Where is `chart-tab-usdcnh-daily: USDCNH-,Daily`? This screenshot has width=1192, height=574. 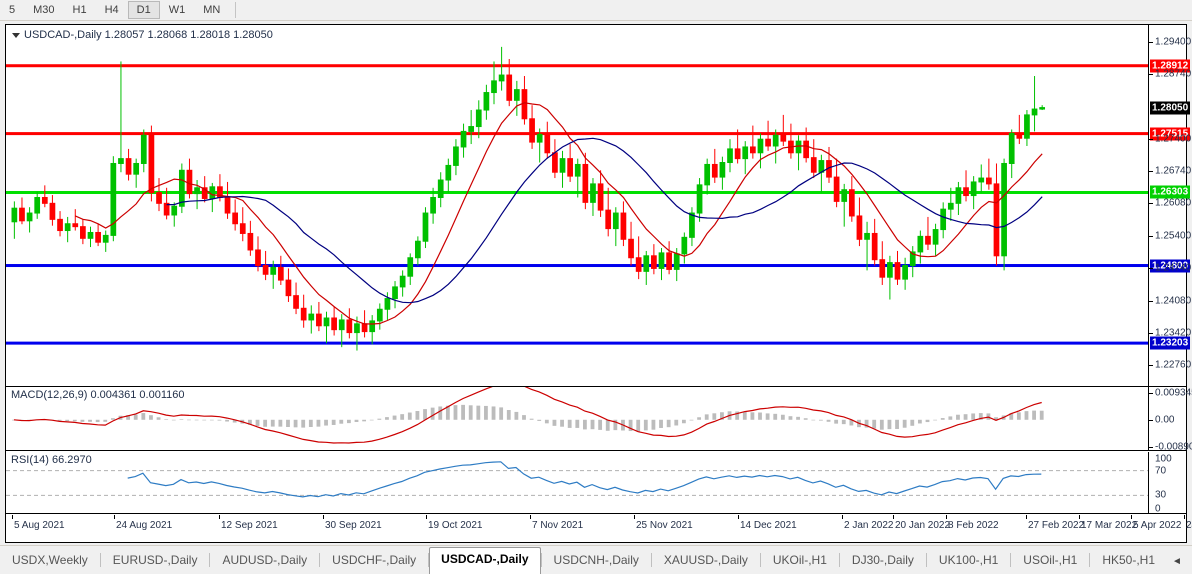 chart-tab-usdcnh-daily: USDCNH-,Daily is located at coordinates (596, 560).